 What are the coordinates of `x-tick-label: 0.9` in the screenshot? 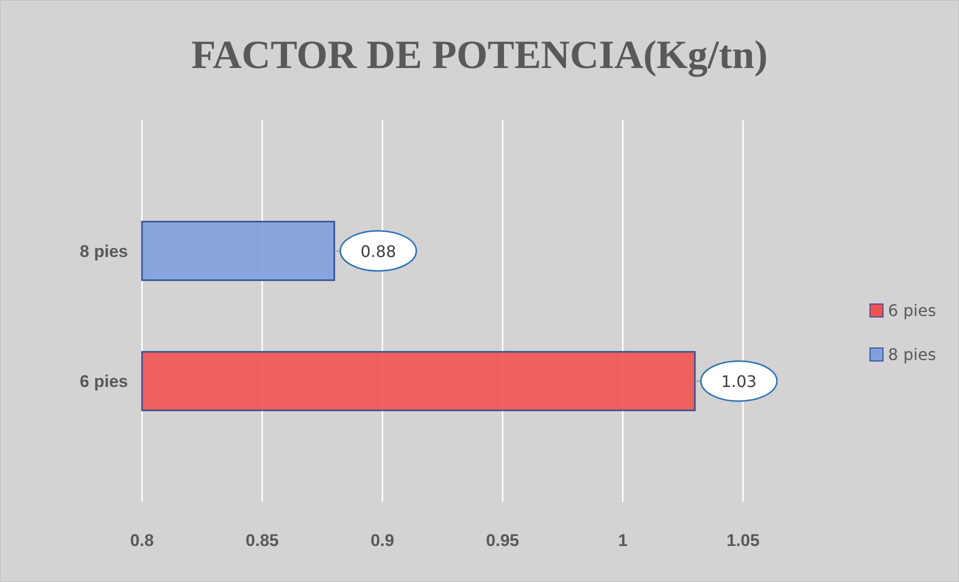 It's located at (382, 540).